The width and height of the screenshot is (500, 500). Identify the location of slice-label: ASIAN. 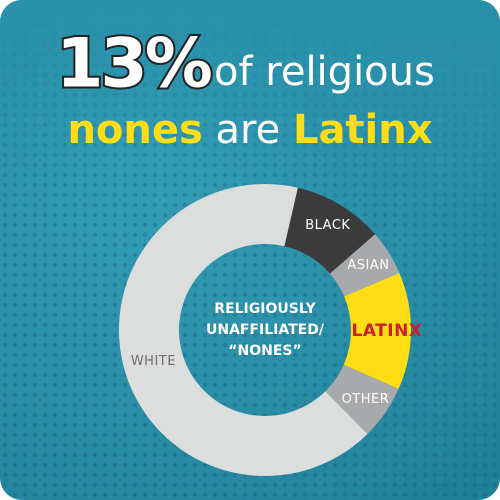
(368, 265).